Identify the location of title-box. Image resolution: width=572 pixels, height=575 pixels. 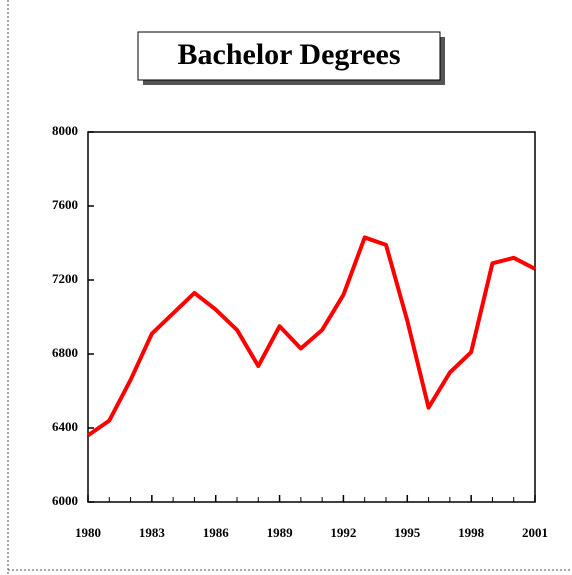
(289, 56).